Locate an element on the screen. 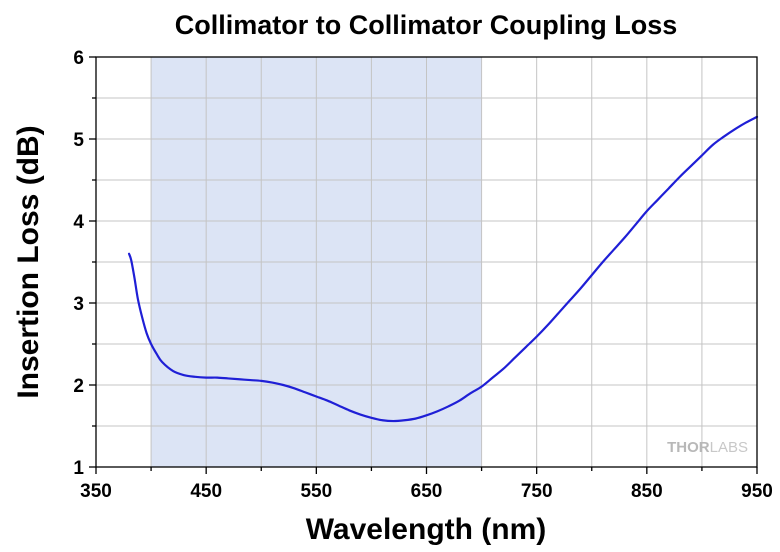 This screenshot has width=780, height=552. watermark-logo: THORLABS is located at coordinates (707, 447).